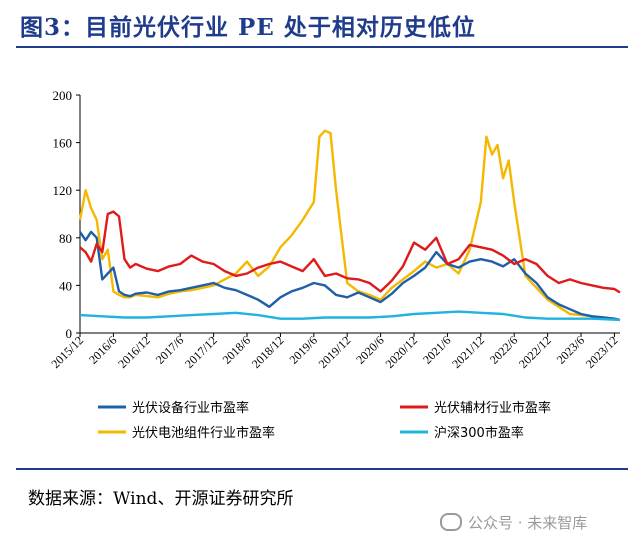  I want to click on legend-label: 光伏辅材行业市盈率, so click(492, 408).